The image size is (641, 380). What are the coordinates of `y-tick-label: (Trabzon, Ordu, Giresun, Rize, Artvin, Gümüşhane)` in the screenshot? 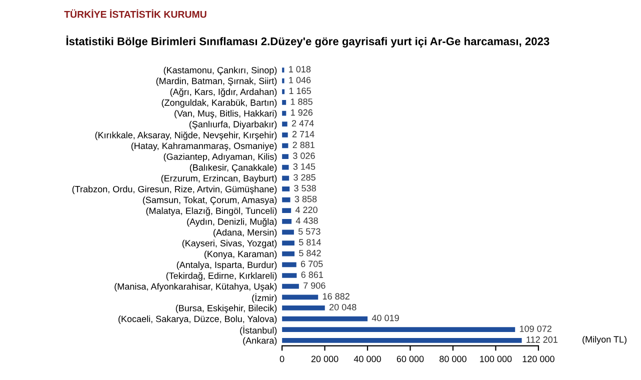 It's located at (174, 190).